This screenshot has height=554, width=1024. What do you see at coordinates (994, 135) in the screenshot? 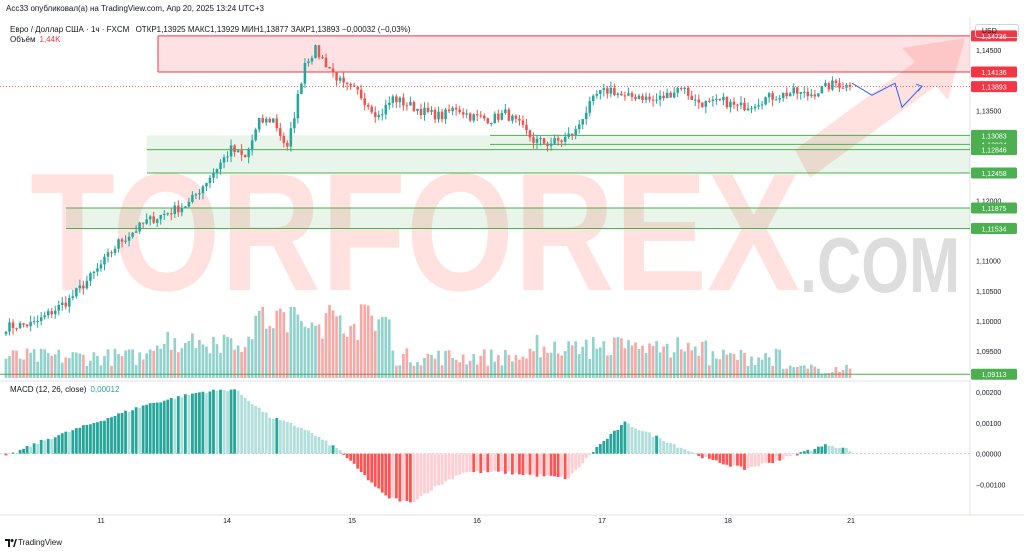
I see `level-label: 1,13083` at bounding box center [994, 135].